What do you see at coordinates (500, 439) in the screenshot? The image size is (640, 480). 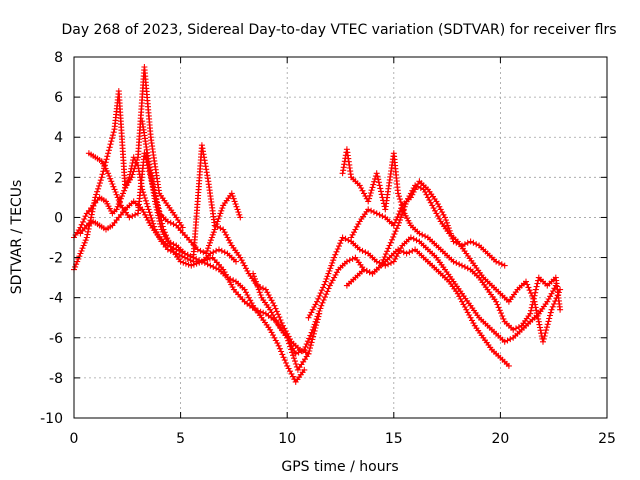 I see `x-tick-label: 20` at bounding box center [500, 439].